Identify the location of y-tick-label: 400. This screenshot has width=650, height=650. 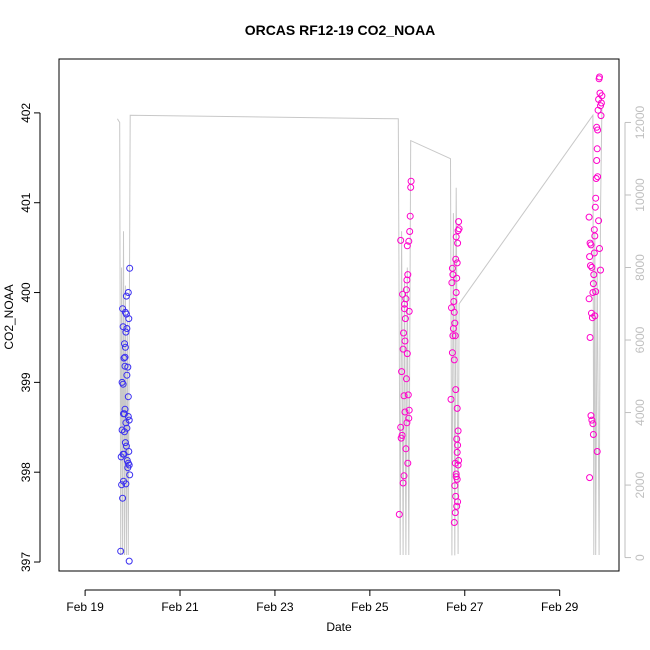
(26, 292).